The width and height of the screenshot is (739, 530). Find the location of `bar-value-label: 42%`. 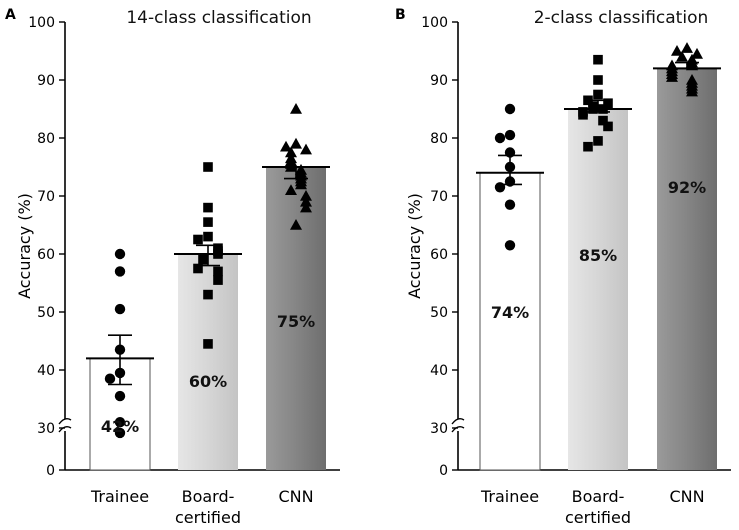

bar-value-label: 42% is located at coordinates (120, 426).